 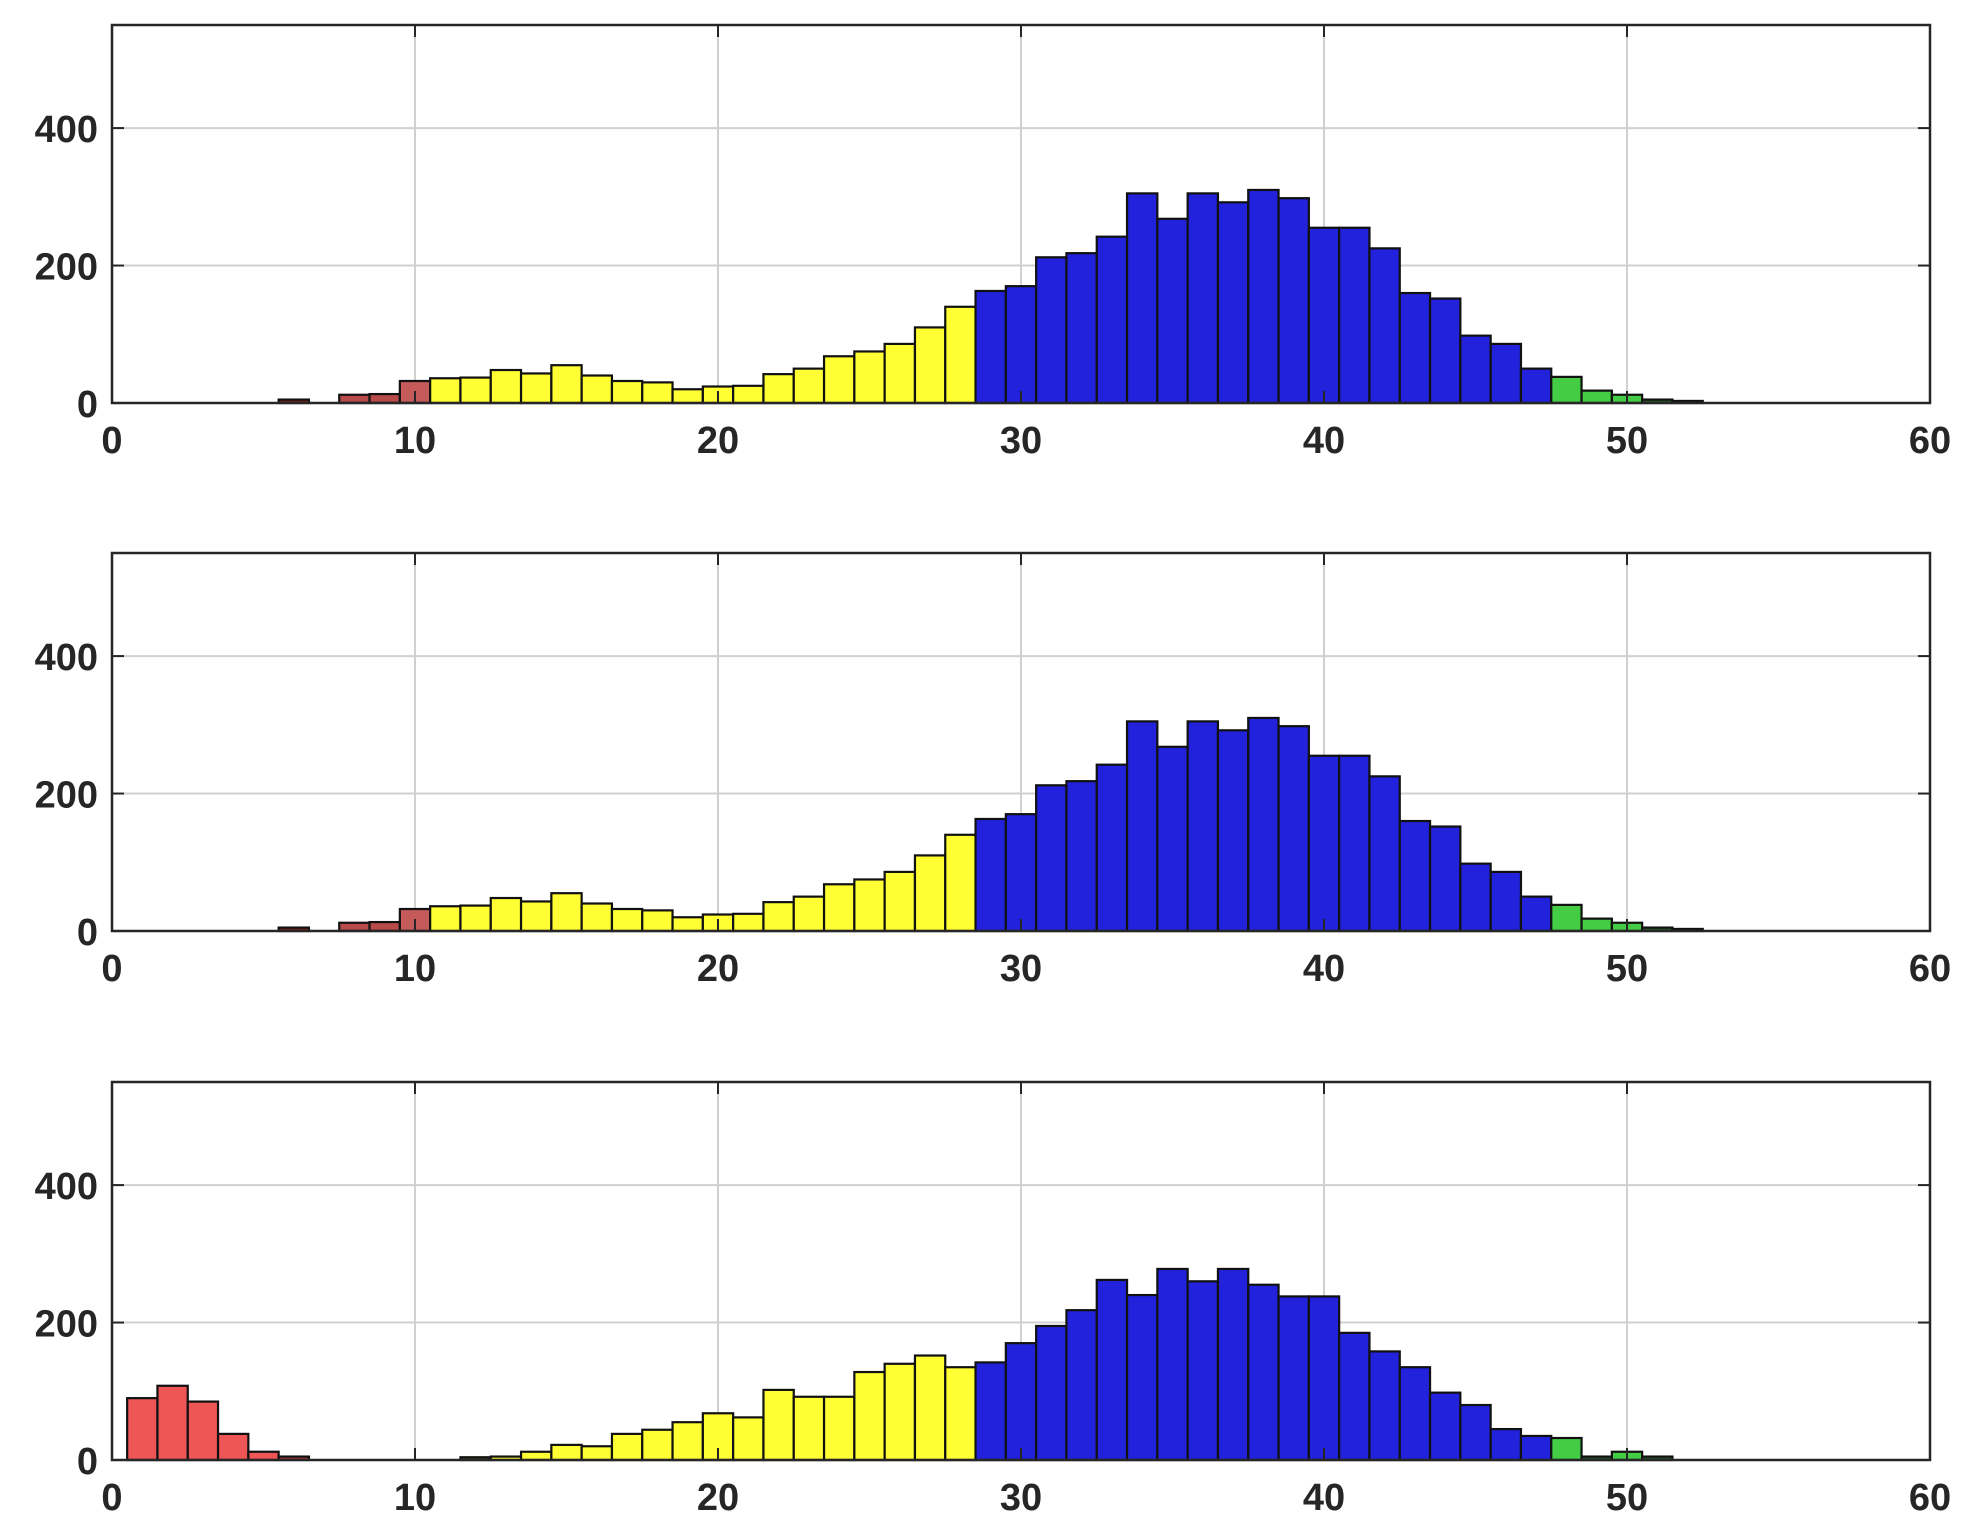 What do you see at coordinates (415, 969) in the screenshot?
I see `x-tick-label: 10` at bounding box center [415, 969].